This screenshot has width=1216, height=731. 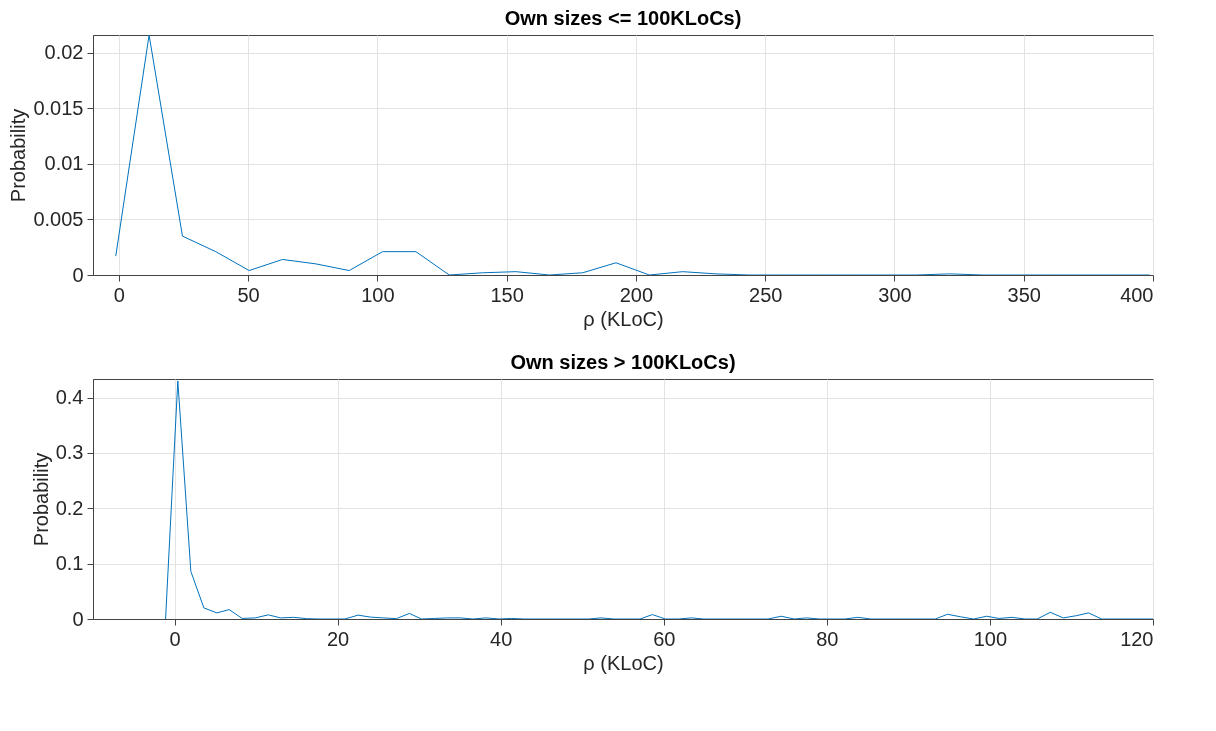 What do you see at coordinates (58, 218) in the screenshot?
I see `y-tick-label: 0.005` at bounding box center [58, 218].